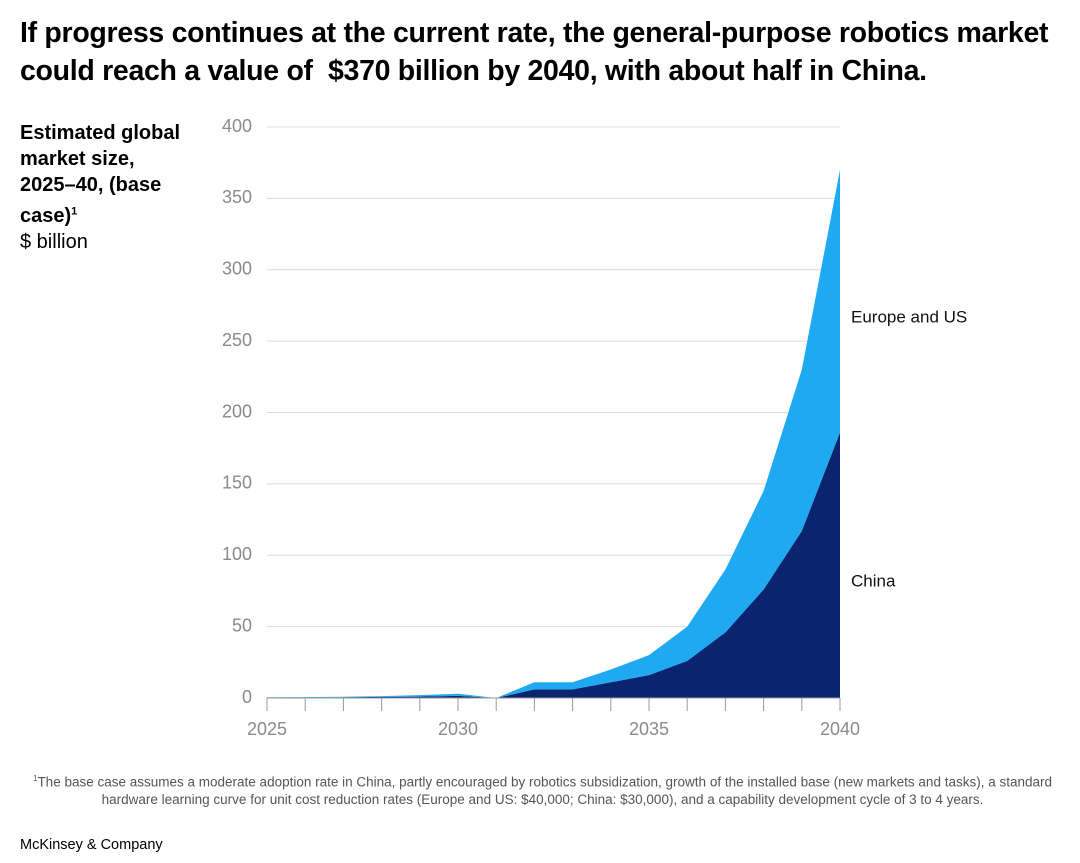 The image size is (1080, 863). I want to click on y-tick-label: 0, so click(247, 697).